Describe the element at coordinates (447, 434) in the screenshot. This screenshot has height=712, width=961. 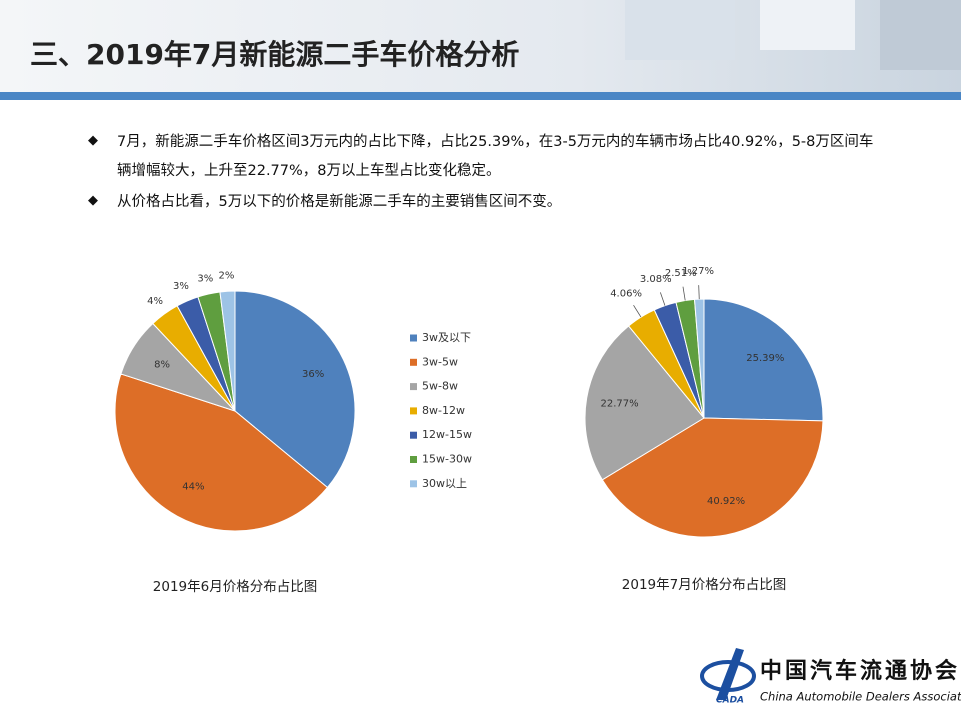
I see `legend-label: 12w-15w` at that location.